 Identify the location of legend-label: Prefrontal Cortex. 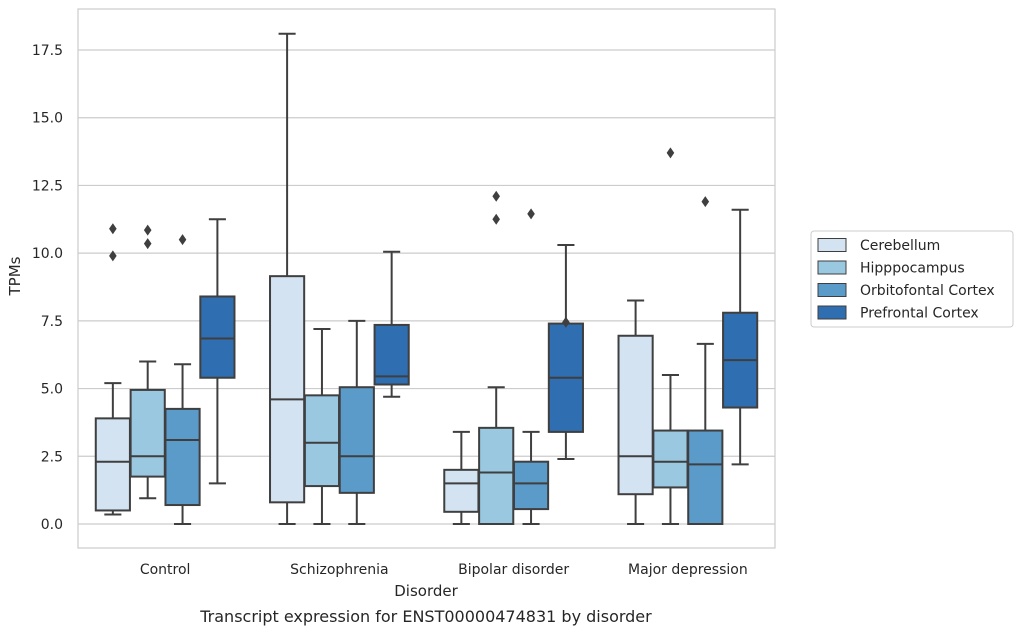
(919, 314).